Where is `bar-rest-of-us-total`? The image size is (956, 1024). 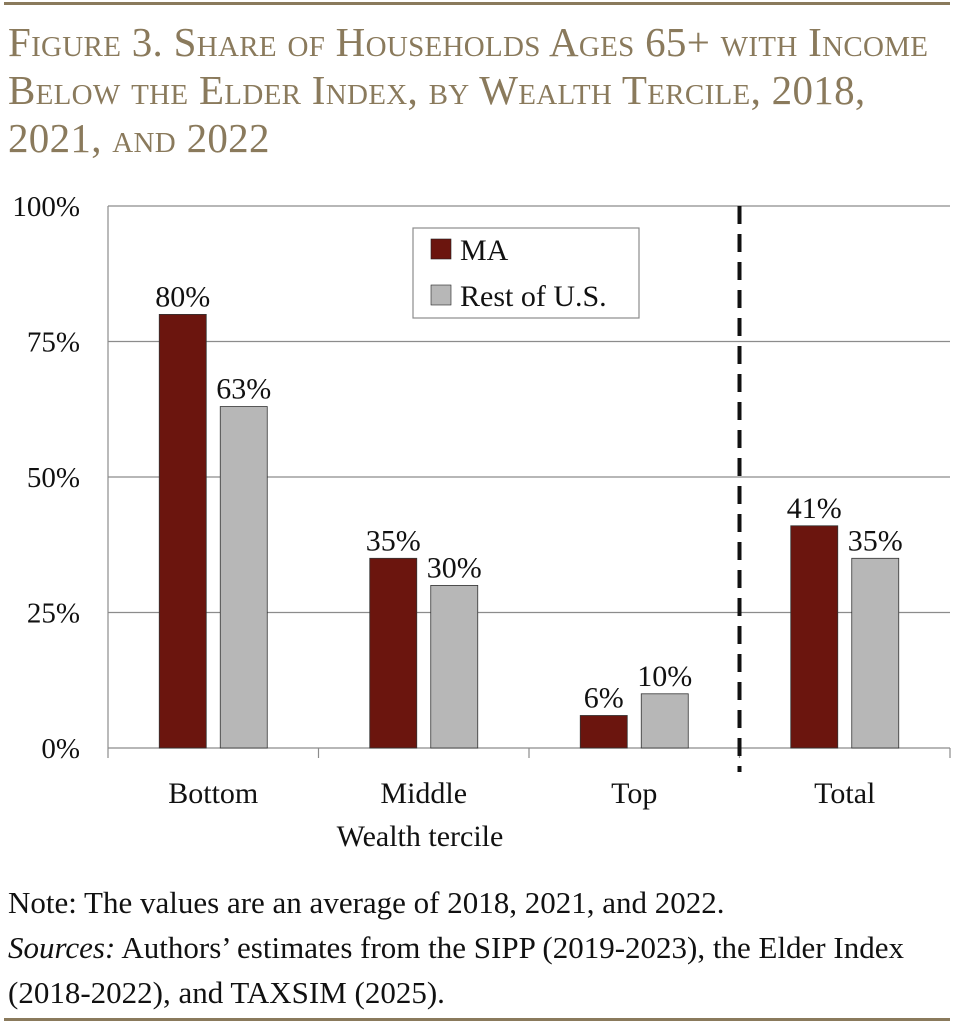
bar-rest-of-us-total is located at coordinates (875, 653).